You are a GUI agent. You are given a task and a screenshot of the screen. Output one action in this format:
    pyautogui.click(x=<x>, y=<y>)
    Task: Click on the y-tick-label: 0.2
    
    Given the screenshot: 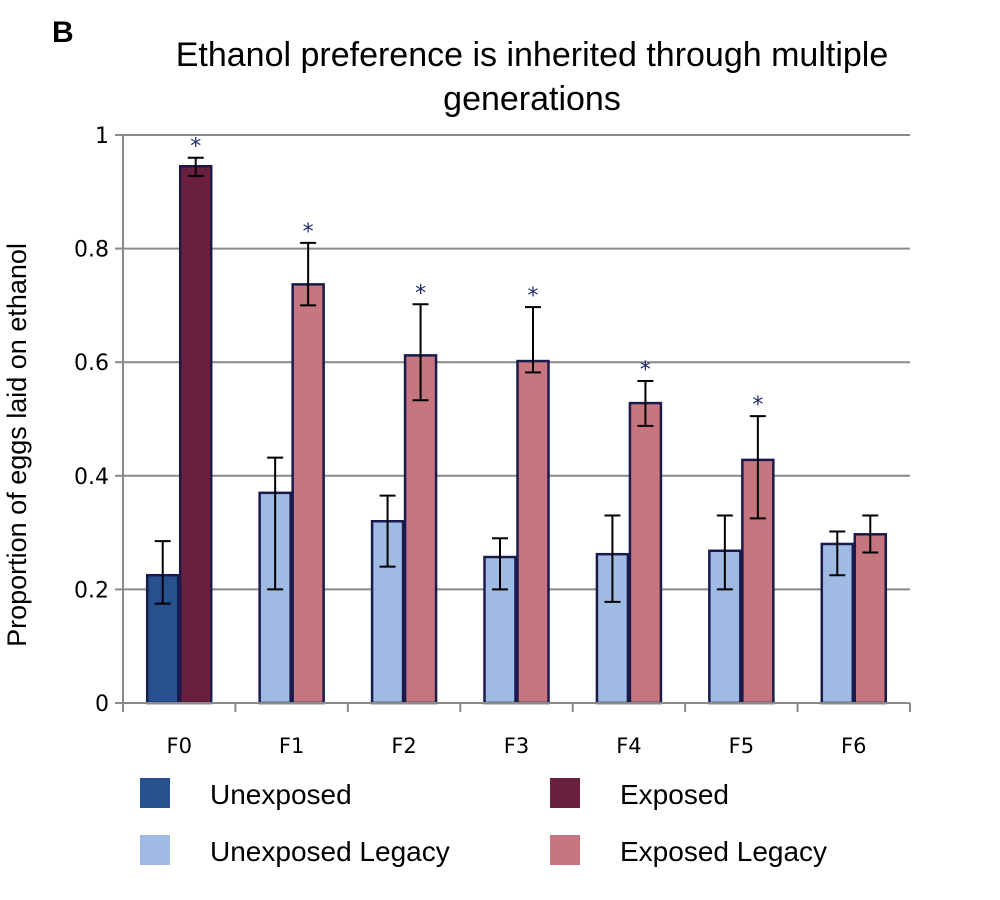 What is the action you would take?
    pyautogui.click(x=91, y=590)
    